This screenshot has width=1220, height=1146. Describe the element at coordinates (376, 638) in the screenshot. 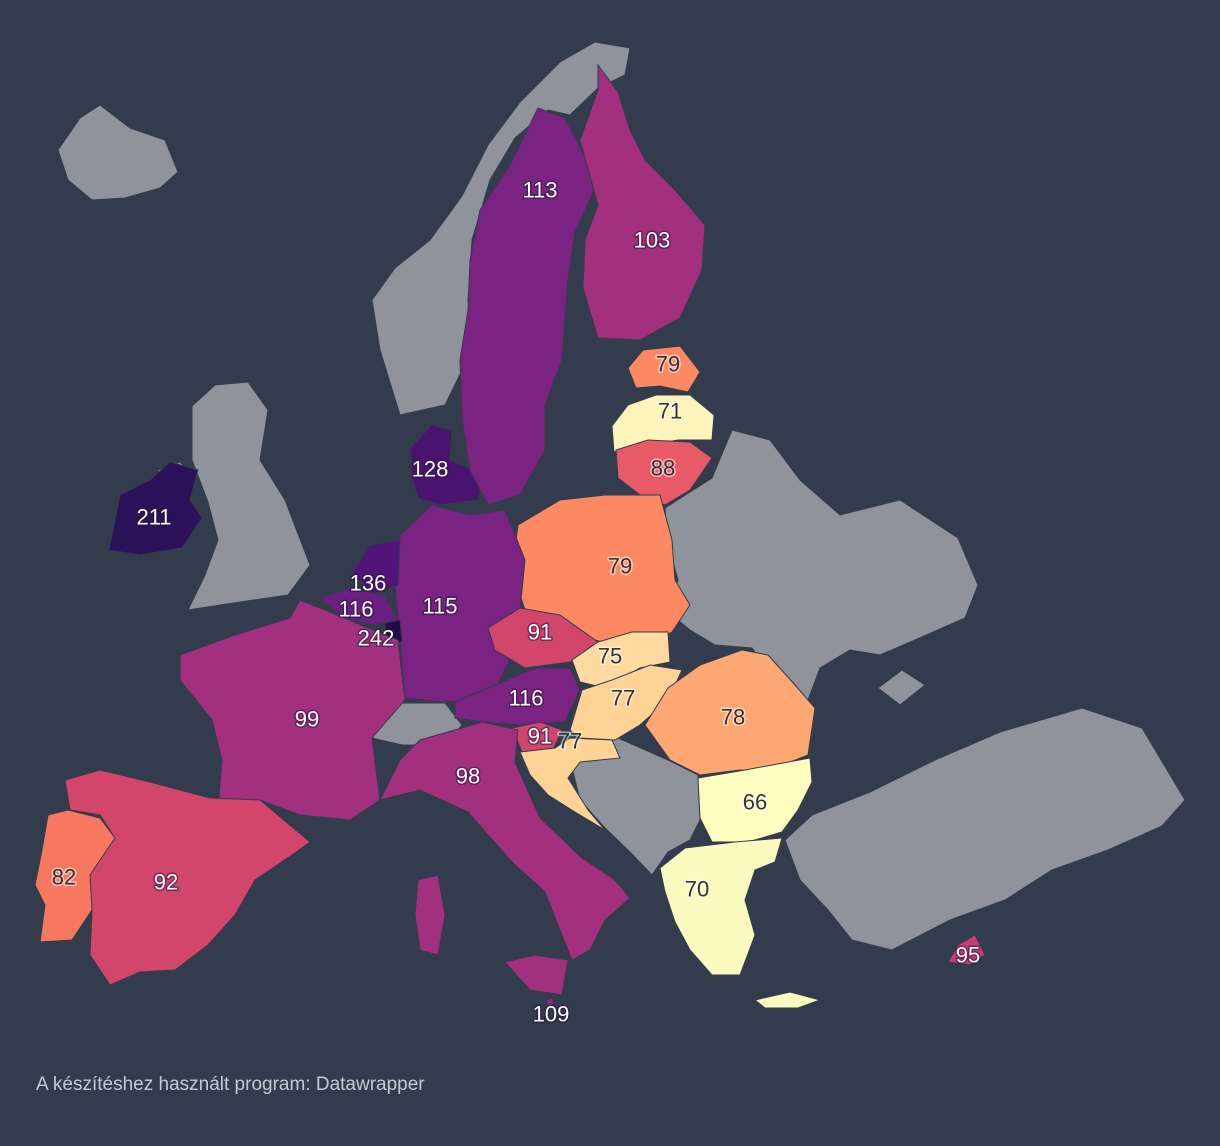

I see `label-luxembourg: 242` at that location.